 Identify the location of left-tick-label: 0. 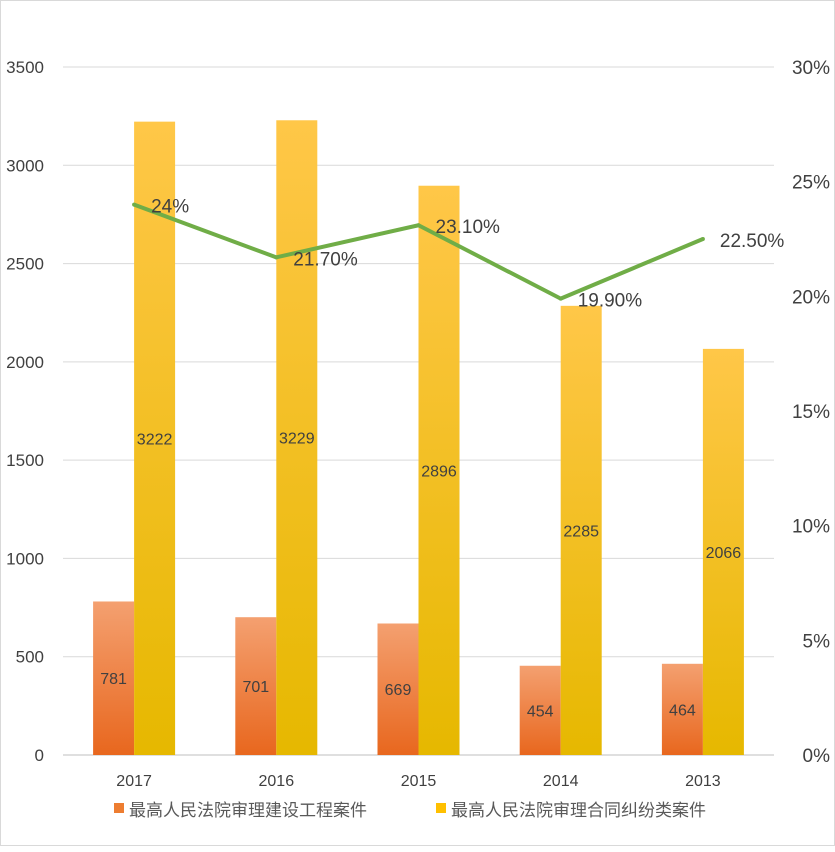
(39, 755).